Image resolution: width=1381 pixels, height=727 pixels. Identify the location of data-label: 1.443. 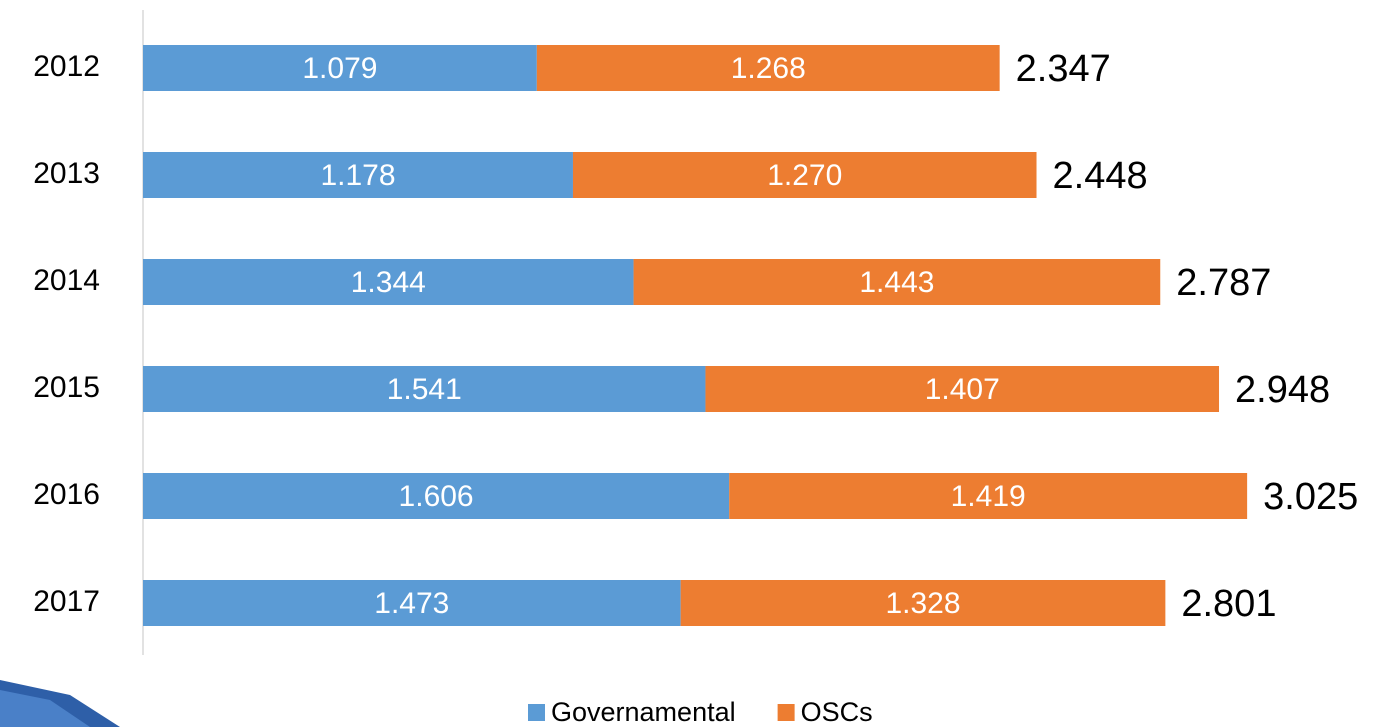
(896, 282).